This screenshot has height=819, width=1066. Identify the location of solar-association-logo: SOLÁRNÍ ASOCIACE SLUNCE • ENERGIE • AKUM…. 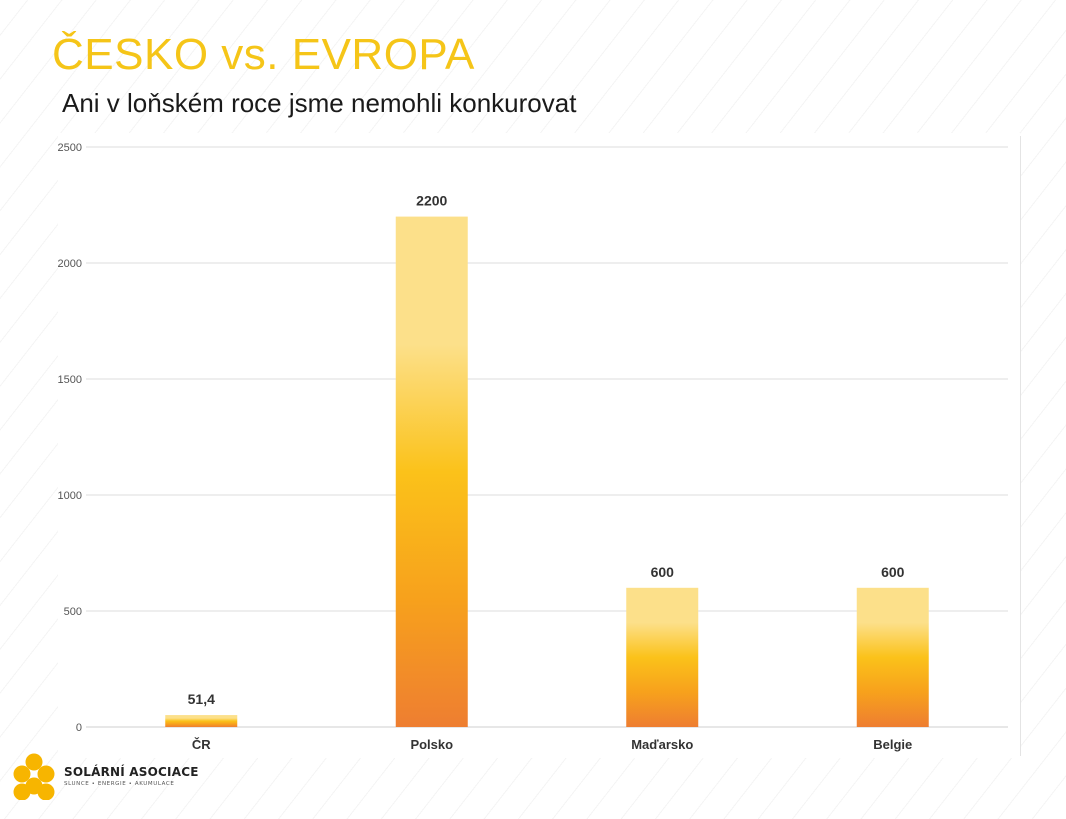
(104, 776).